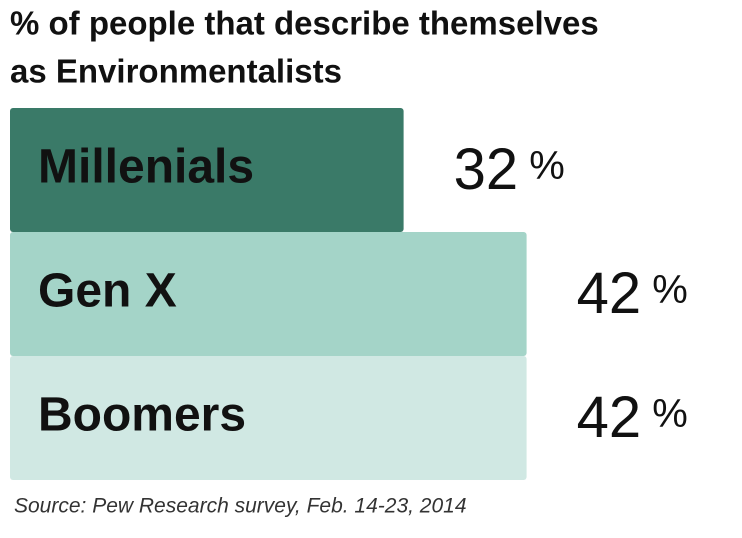  Describe the element at coordinates (146, 167) in the screenshot. I see `category-label: Millenials` at that location.